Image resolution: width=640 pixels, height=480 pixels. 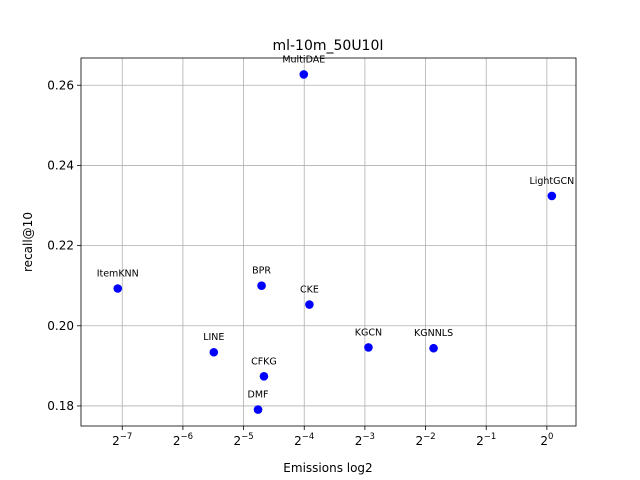 What do you see at coordinates (60, 406) in the screenshot?
I see `y-tick-label: 0.18` at bounding box center [60, 406].